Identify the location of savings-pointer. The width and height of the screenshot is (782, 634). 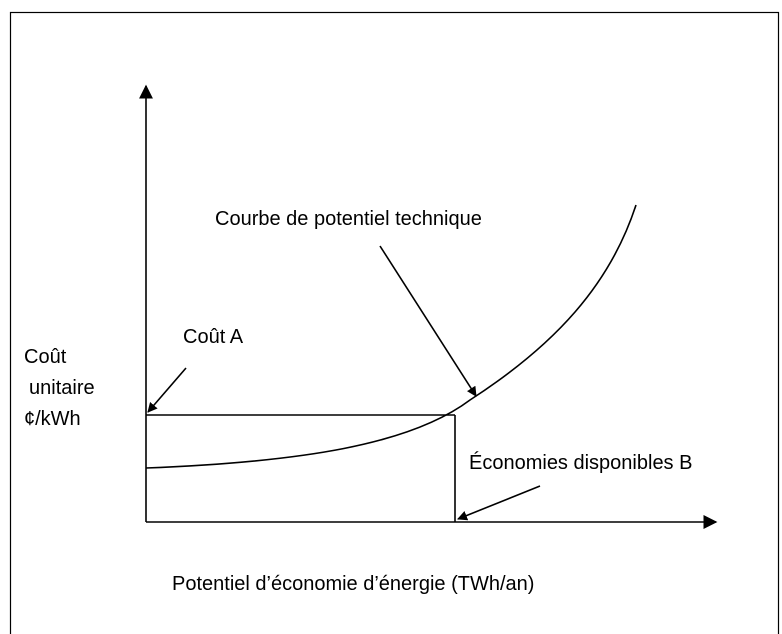
(499, 503).